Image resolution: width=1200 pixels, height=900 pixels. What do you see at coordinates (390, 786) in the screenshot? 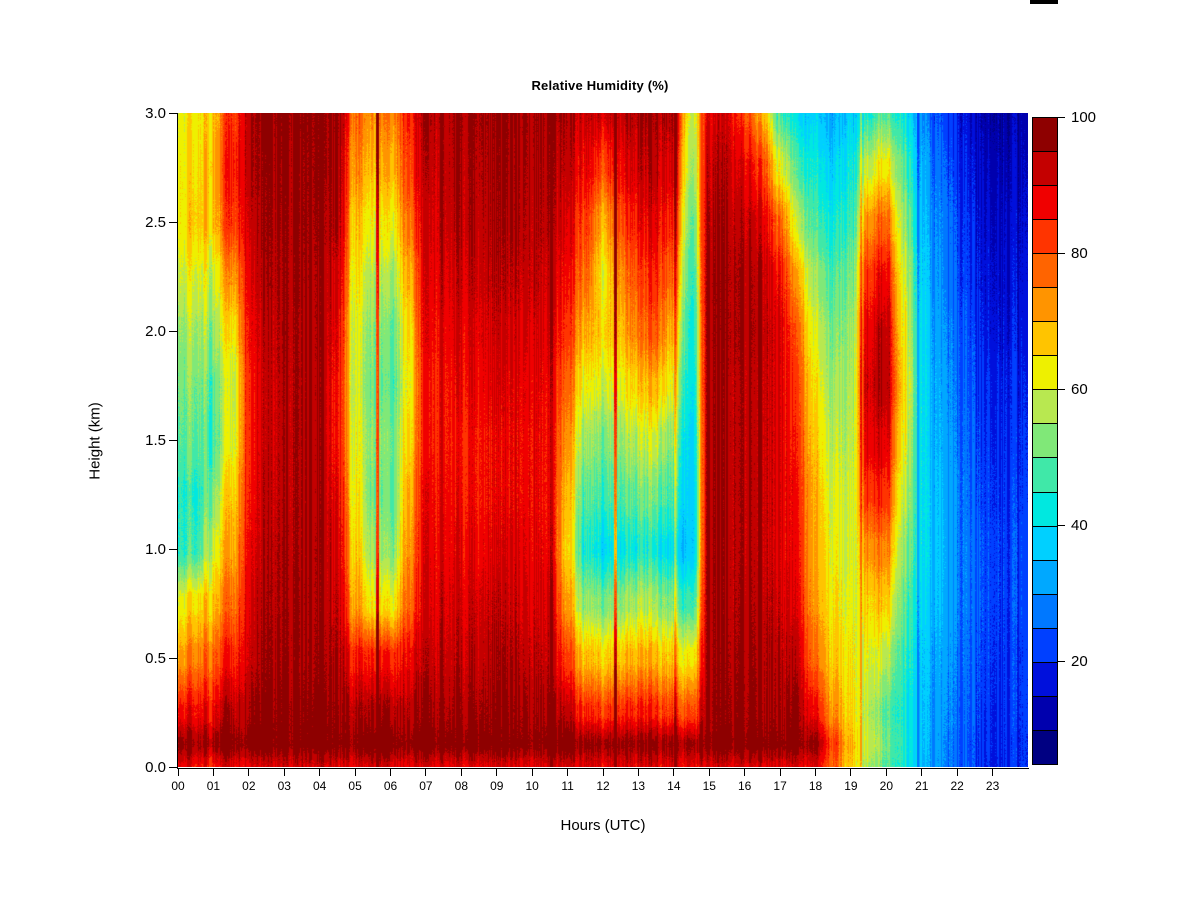
I see `x-tick-label: 06` at bounding box center [390, 786].